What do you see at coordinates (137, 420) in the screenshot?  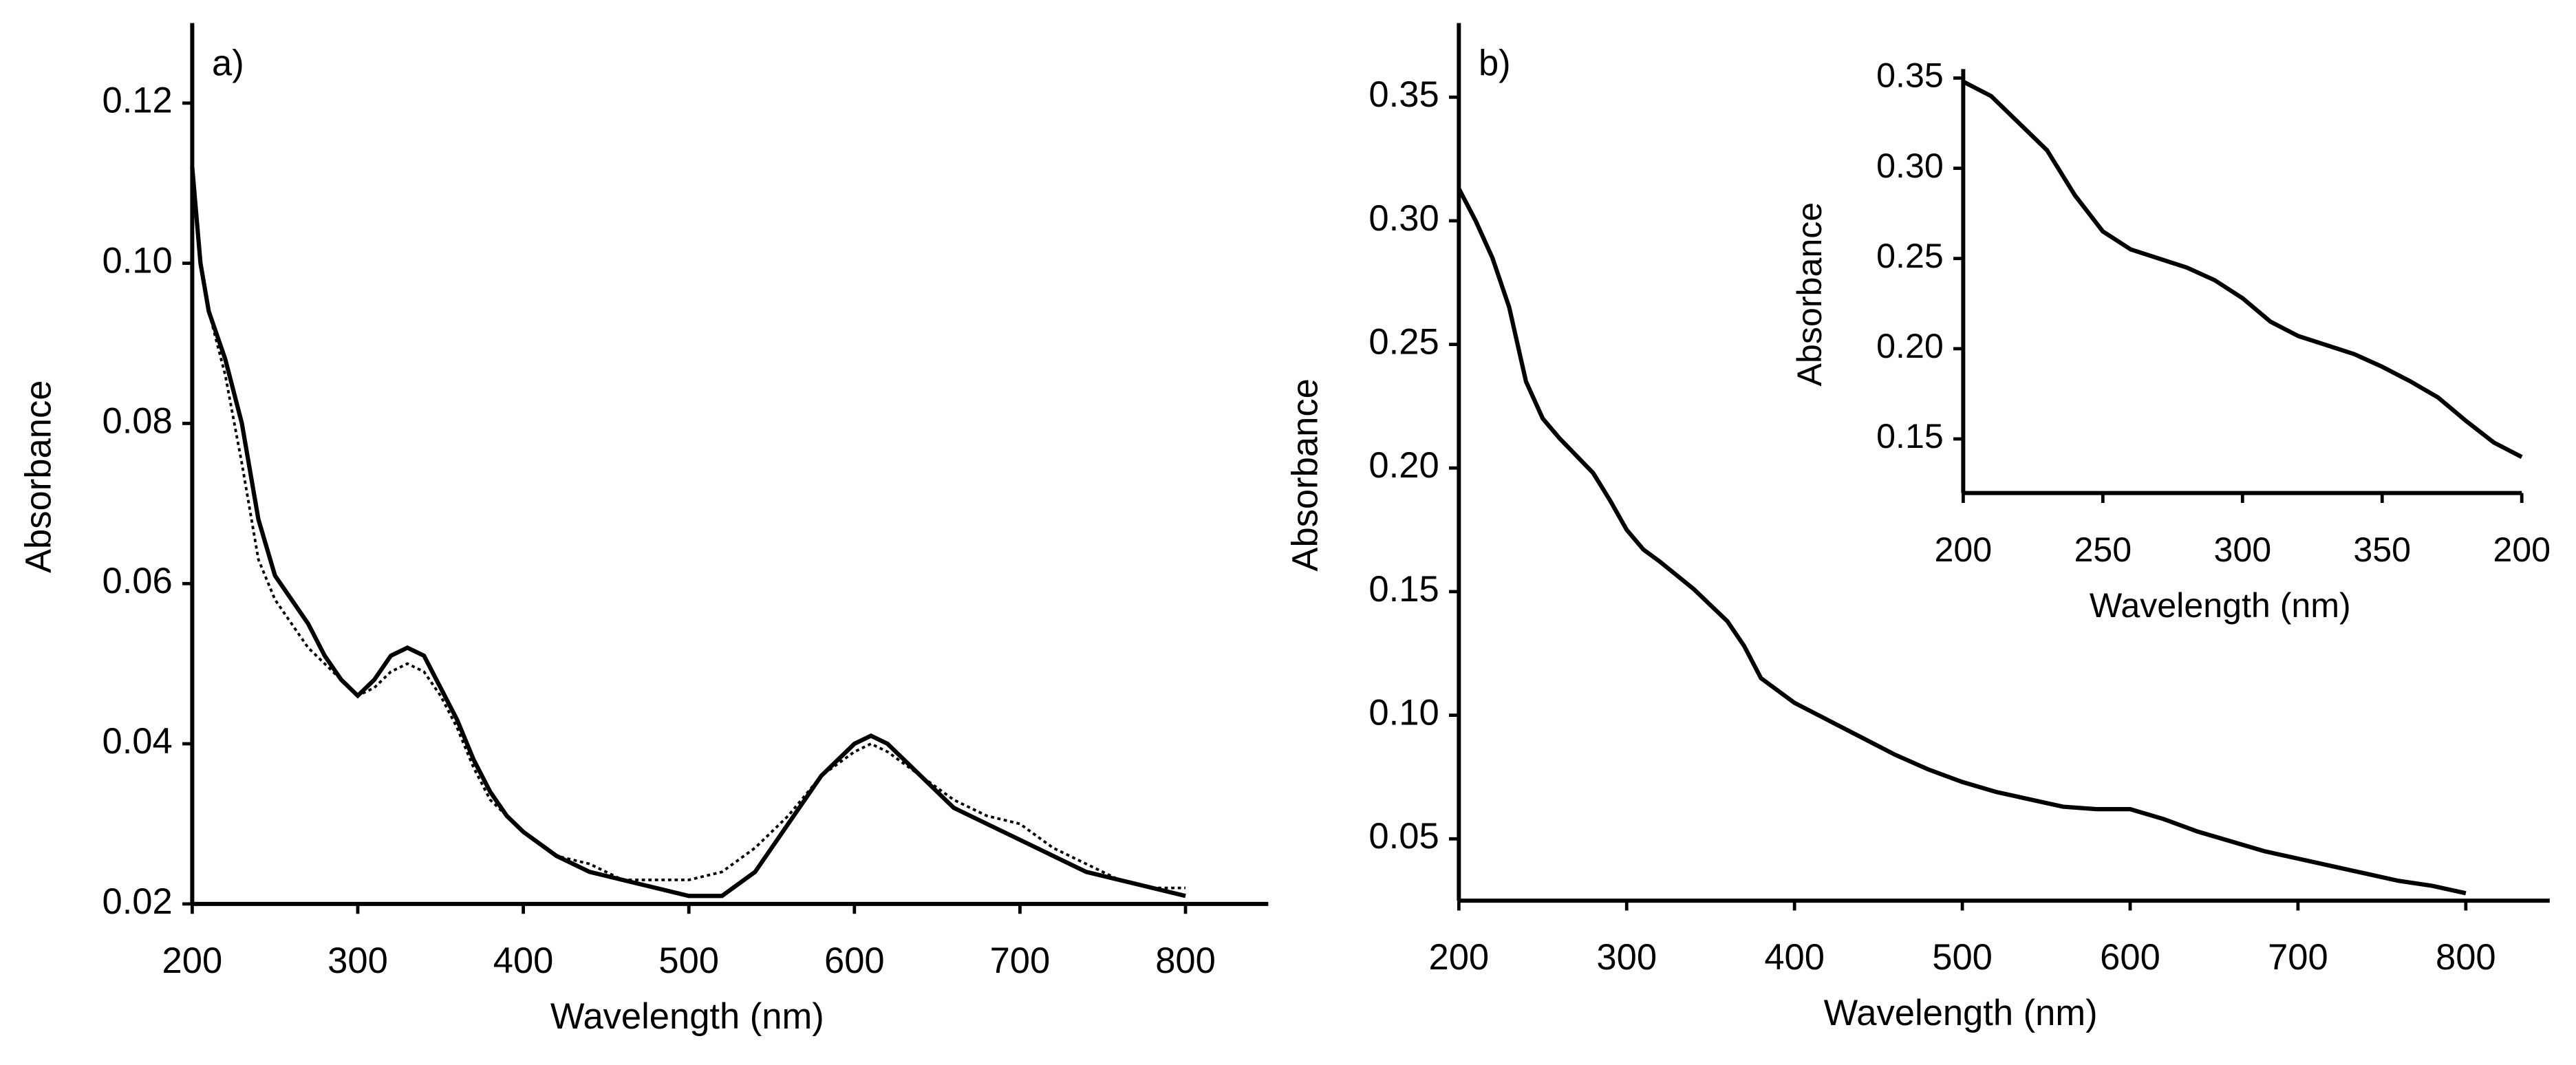 I see `y-tick-label: 0.08` at bounding box center [137, 420].